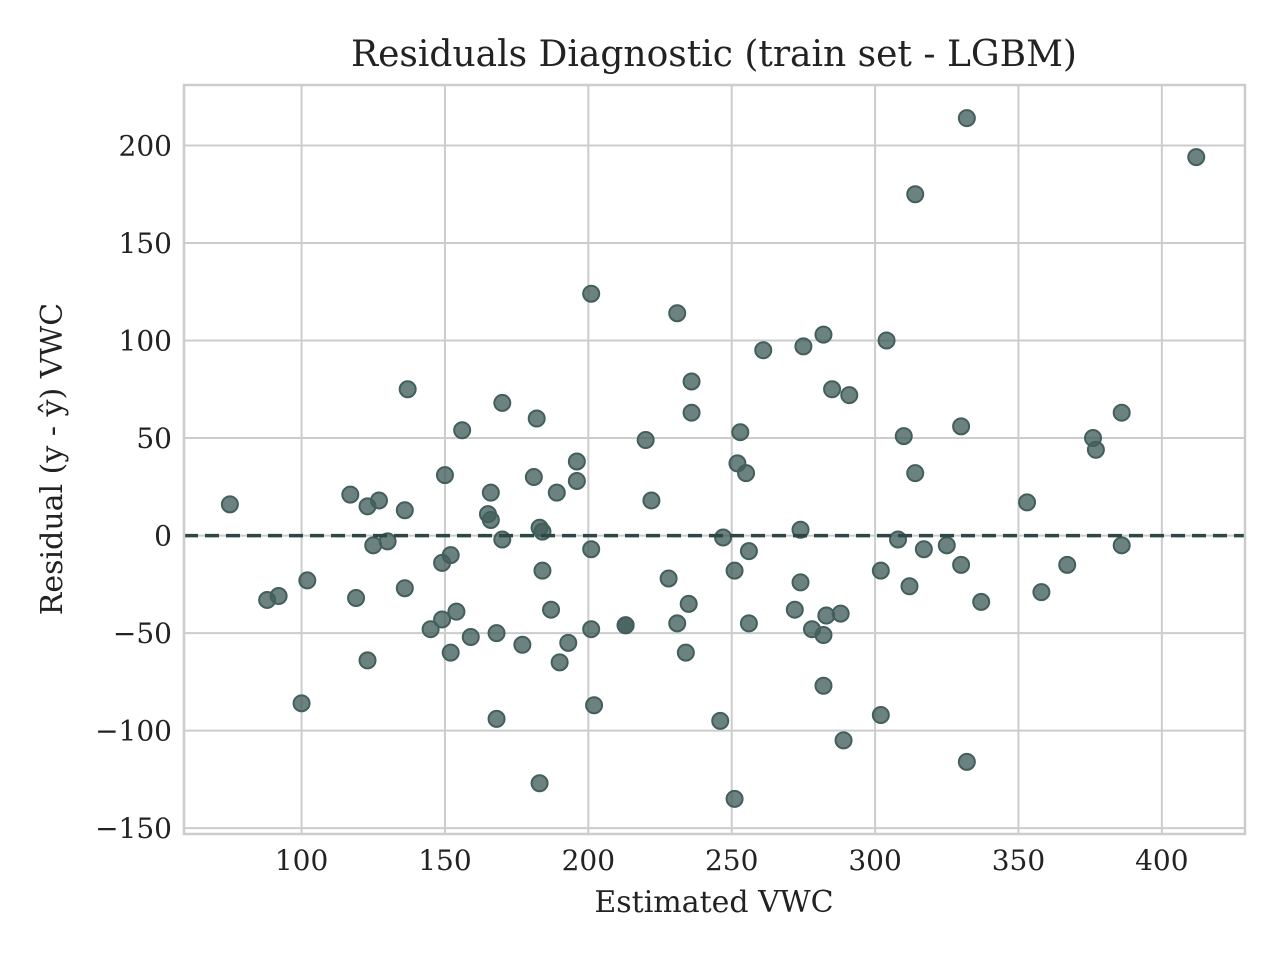  Describe the element at coordinates (874, 860) in the screenshot. I see `x-tick-label: 300` at that location.